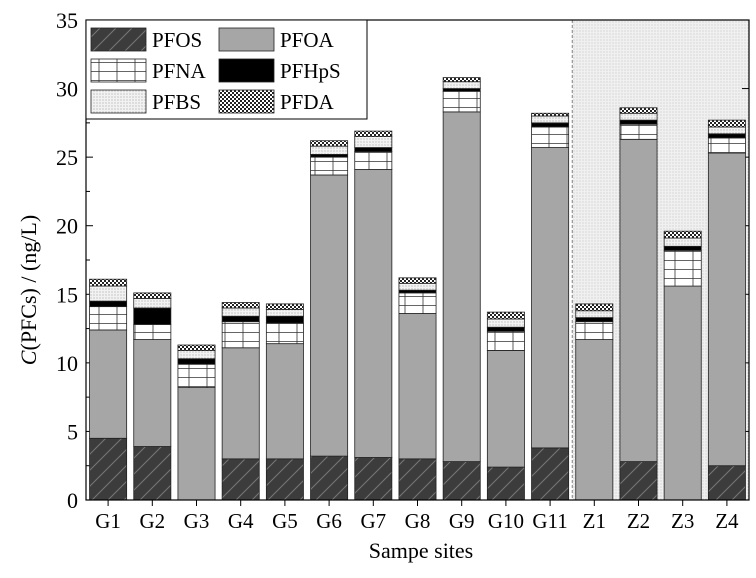 This screenshot has height=578, width=756. Describe the element at coordinates (310, 71) in the screenshot. I see `legend-label-pfhps: PFHpS` at that location.